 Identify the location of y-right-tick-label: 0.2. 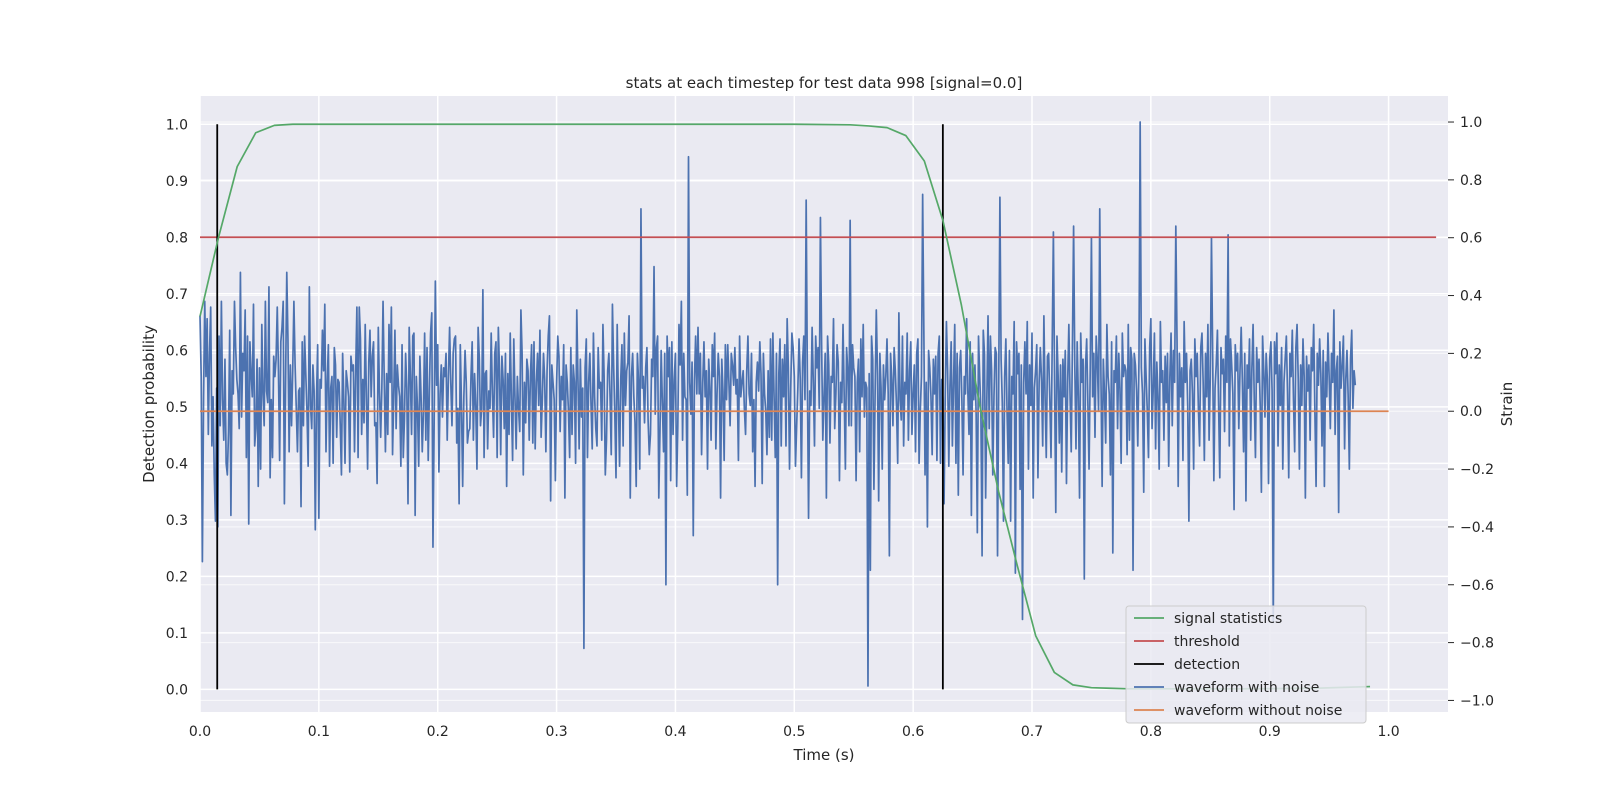
(1471, 354).